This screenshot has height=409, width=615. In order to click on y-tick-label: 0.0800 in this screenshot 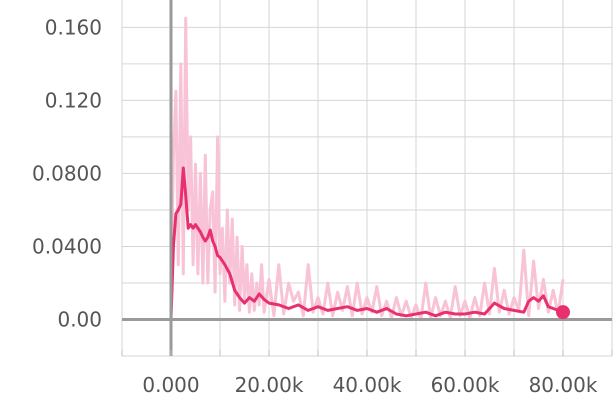, I will do `click(67, 173)`.